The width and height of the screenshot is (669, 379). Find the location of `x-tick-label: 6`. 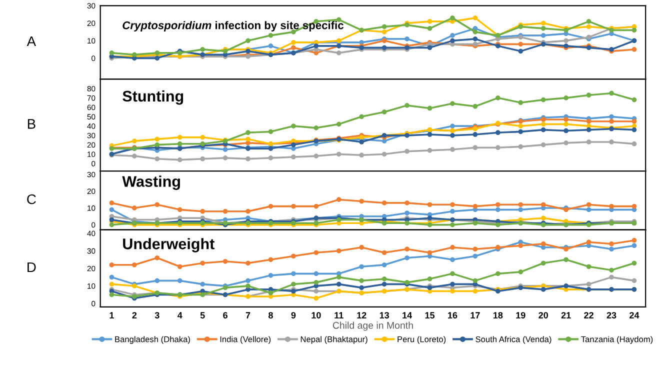

x-tick-label: 6 is located at coordinates (225, 315).